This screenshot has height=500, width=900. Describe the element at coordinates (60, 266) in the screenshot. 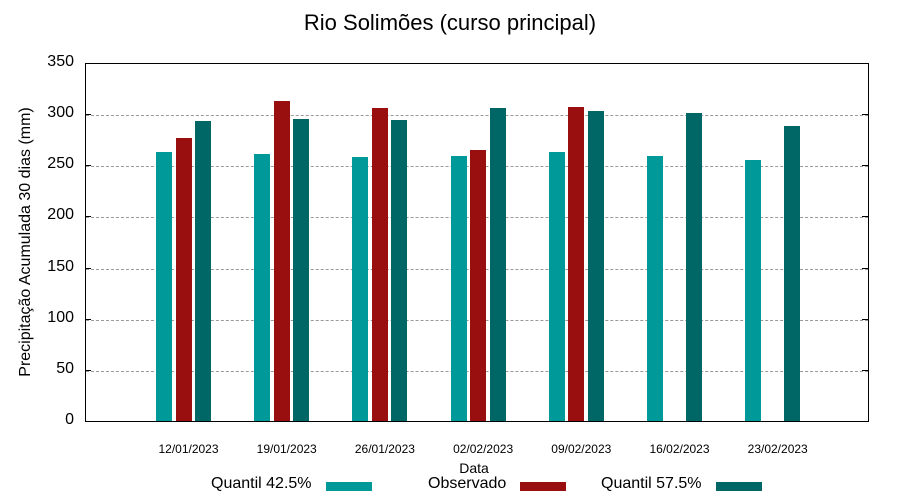

I see `y-tick-label: 150` at that location.